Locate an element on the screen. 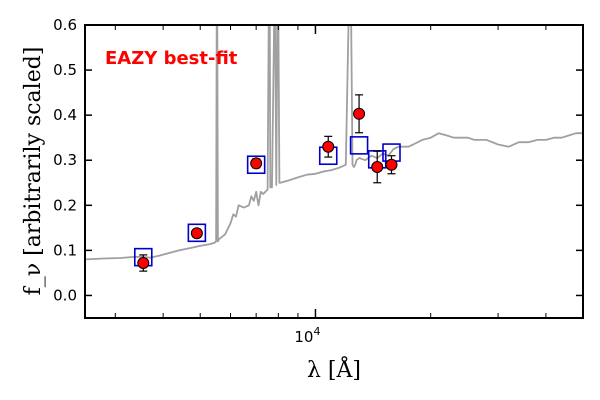 The height and width of the screenshot is (400, 600). y-tick-label: 0.4 is located at coordinates (65, 115).